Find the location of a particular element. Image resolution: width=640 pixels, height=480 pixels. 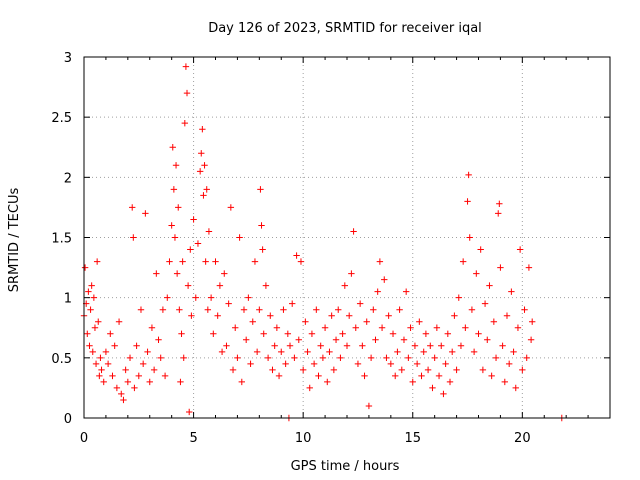

x-tick-label: 15 is located at coordinates (412, 438).